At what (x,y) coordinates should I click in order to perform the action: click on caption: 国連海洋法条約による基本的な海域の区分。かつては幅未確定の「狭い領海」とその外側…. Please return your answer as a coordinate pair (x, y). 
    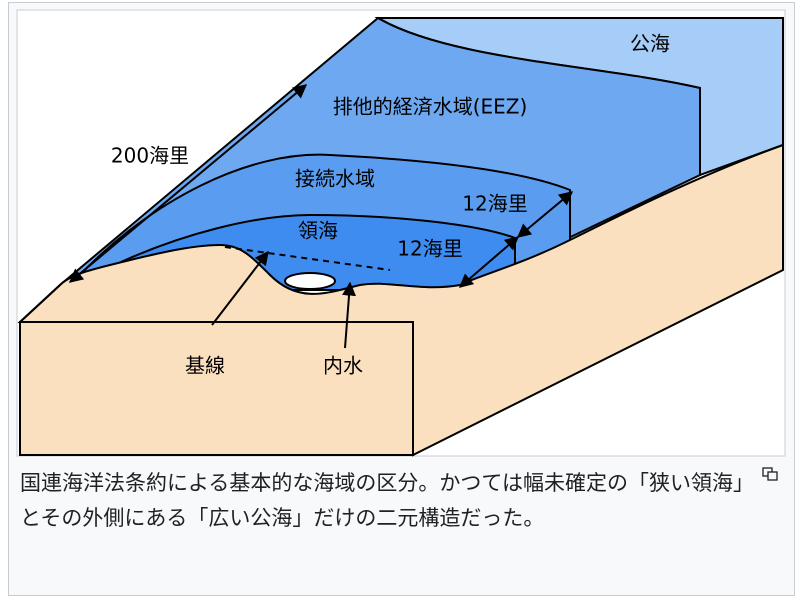
    Looking at the image, I should click on (382, 500).